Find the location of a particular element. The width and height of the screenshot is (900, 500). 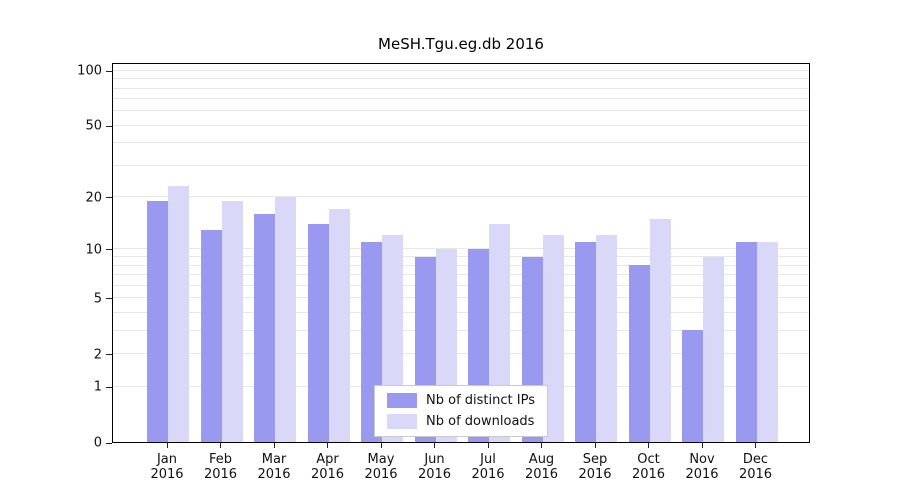

x-tick-label-sep: Sep 2016 is located at coordinates (595, 467).